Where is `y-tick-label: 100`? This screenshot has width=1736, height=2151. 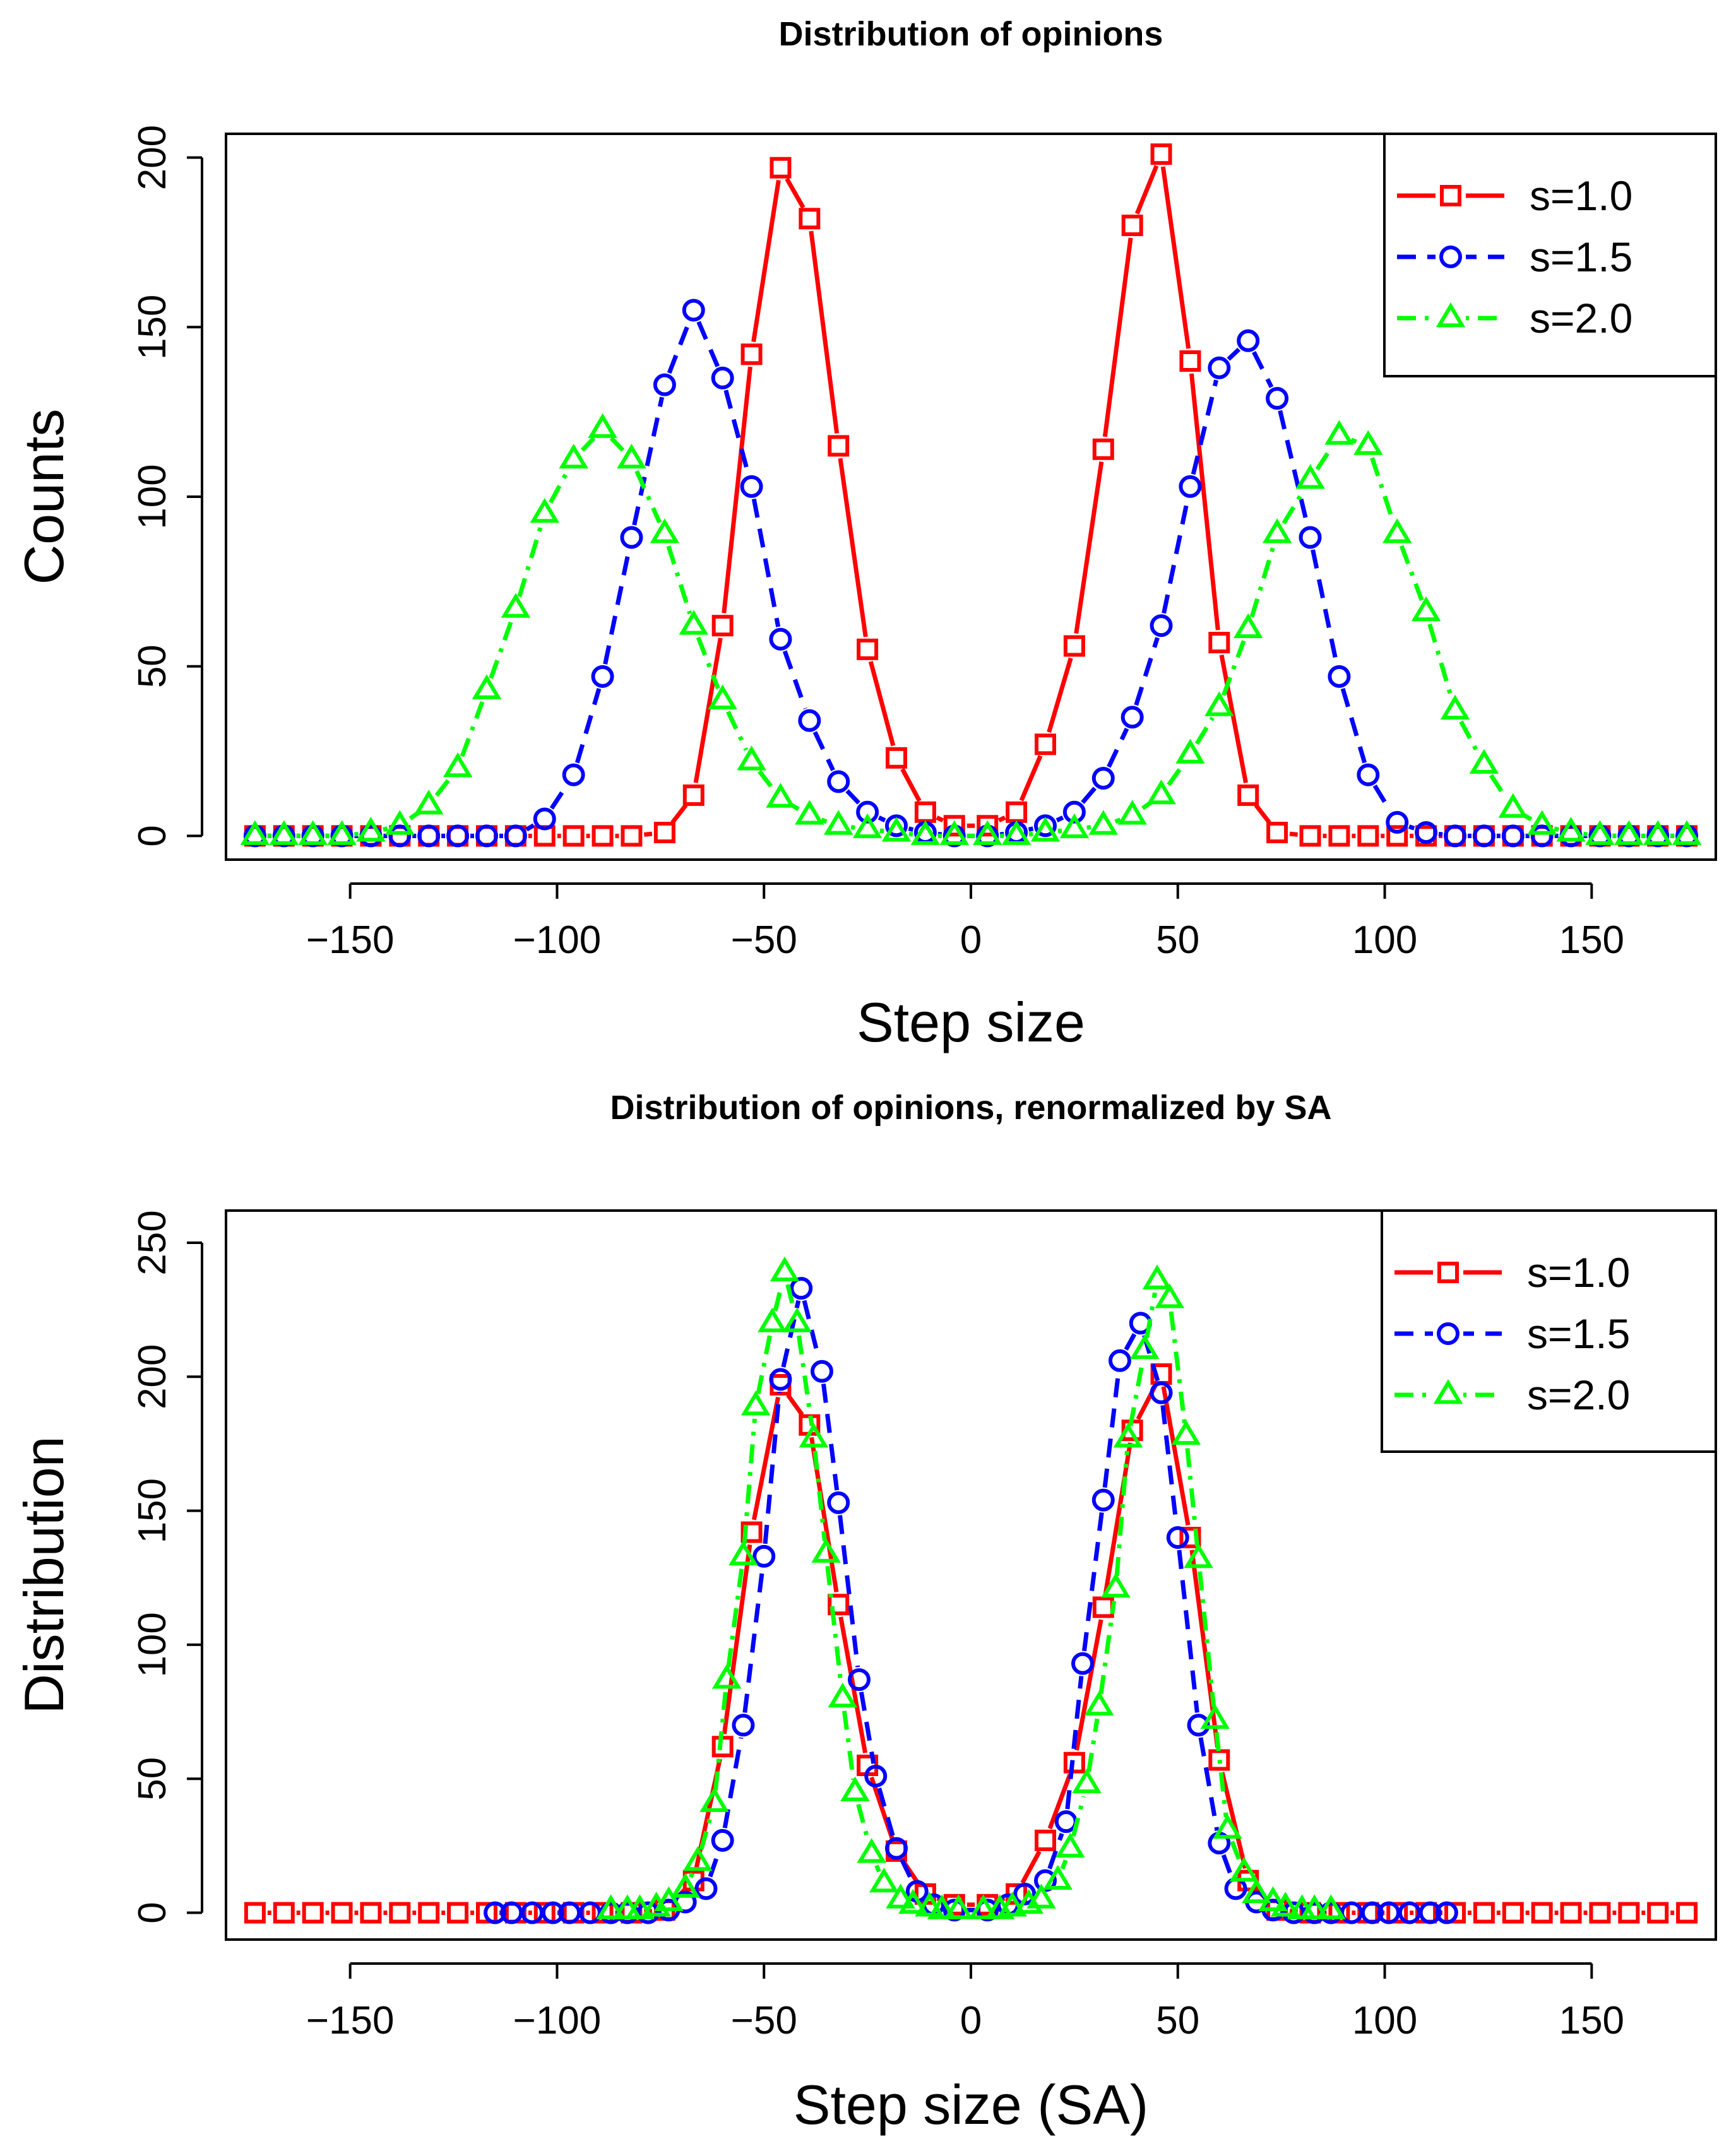 y-tick-label: 100 is located at coordinates (153, 496).